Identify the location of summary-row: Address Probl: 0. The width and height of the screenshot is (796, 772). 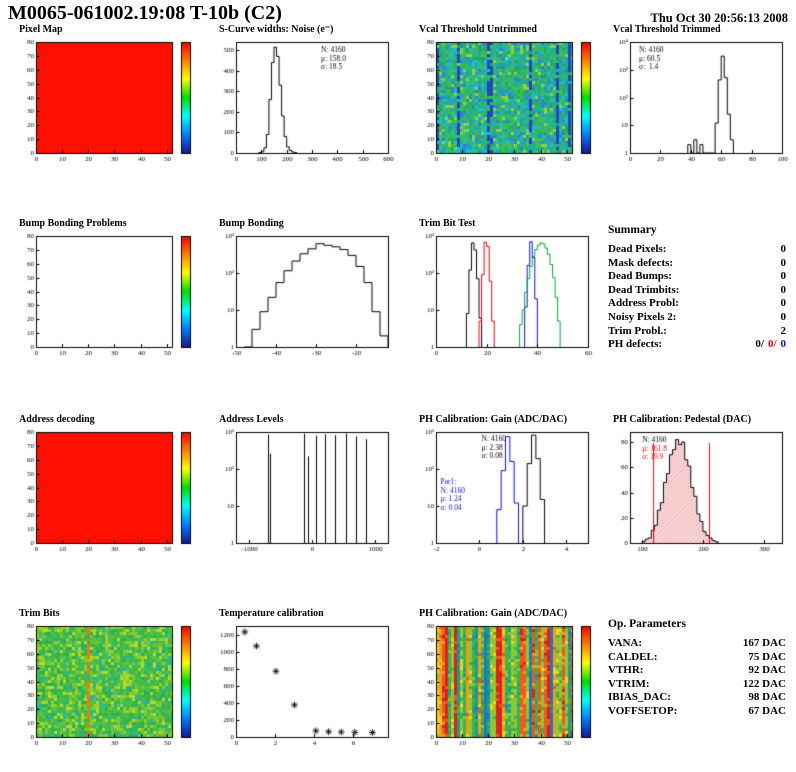
(697, 304).